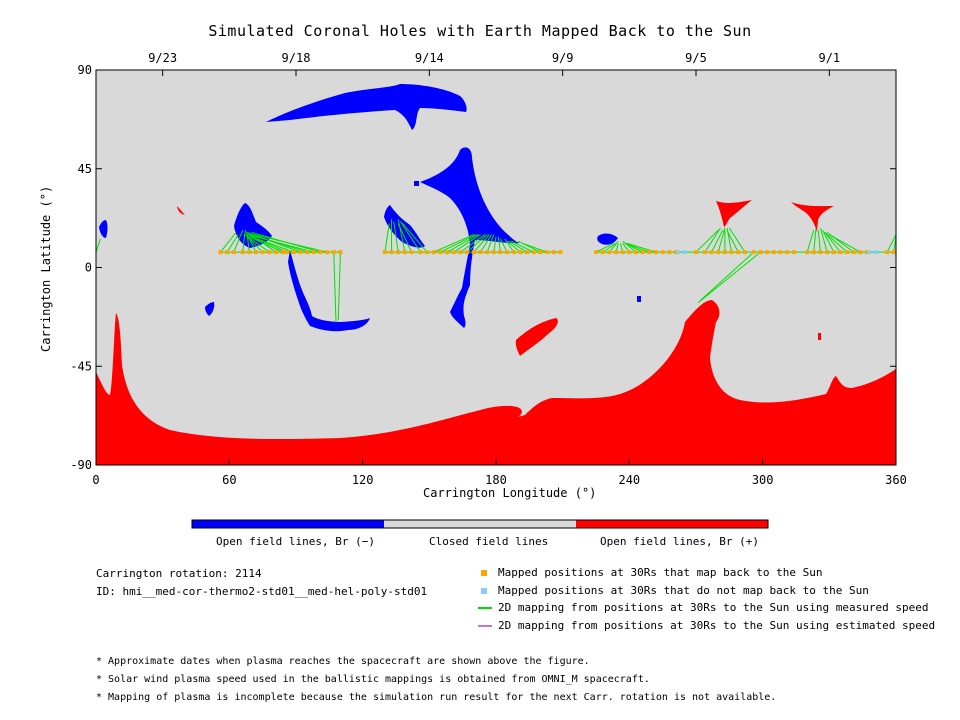 Image resolution: width=960 pixels, height=720 pixels. I want to click on date-tick-label: 9/23, so click(162, 58).